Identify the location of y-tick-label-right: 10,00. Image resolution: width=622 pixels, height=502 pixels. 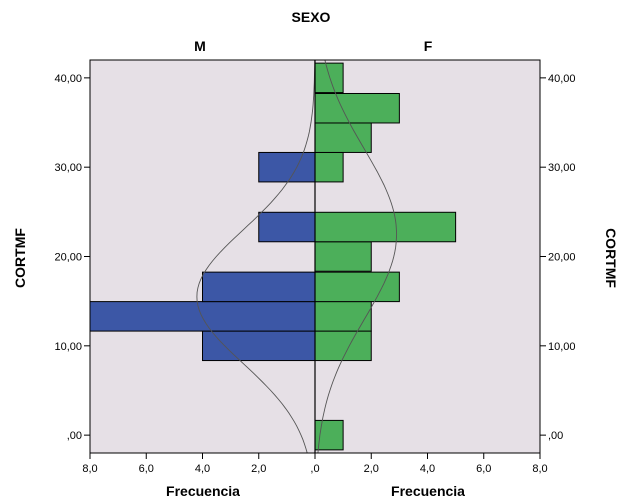
(562, 347).